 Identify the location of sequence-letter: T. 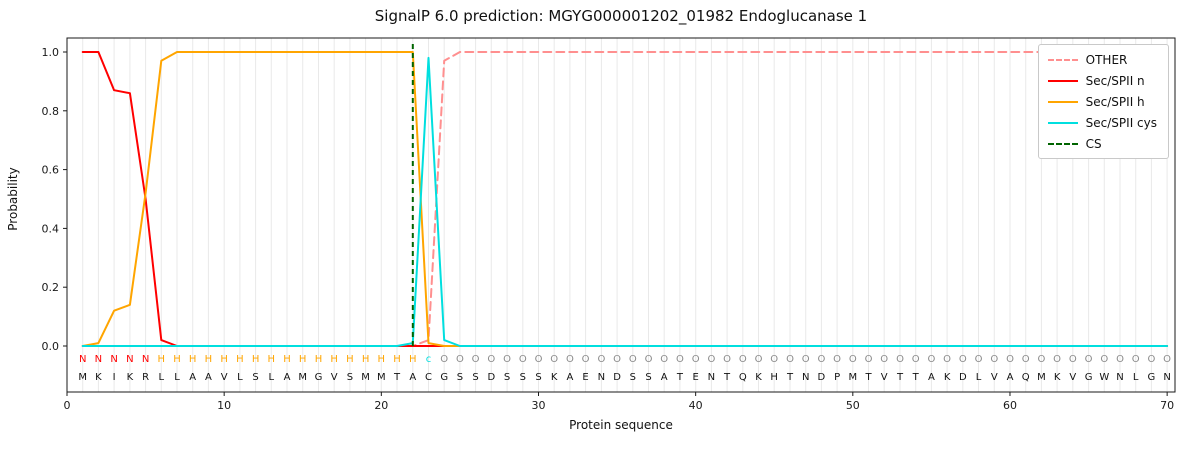
(790, 377).